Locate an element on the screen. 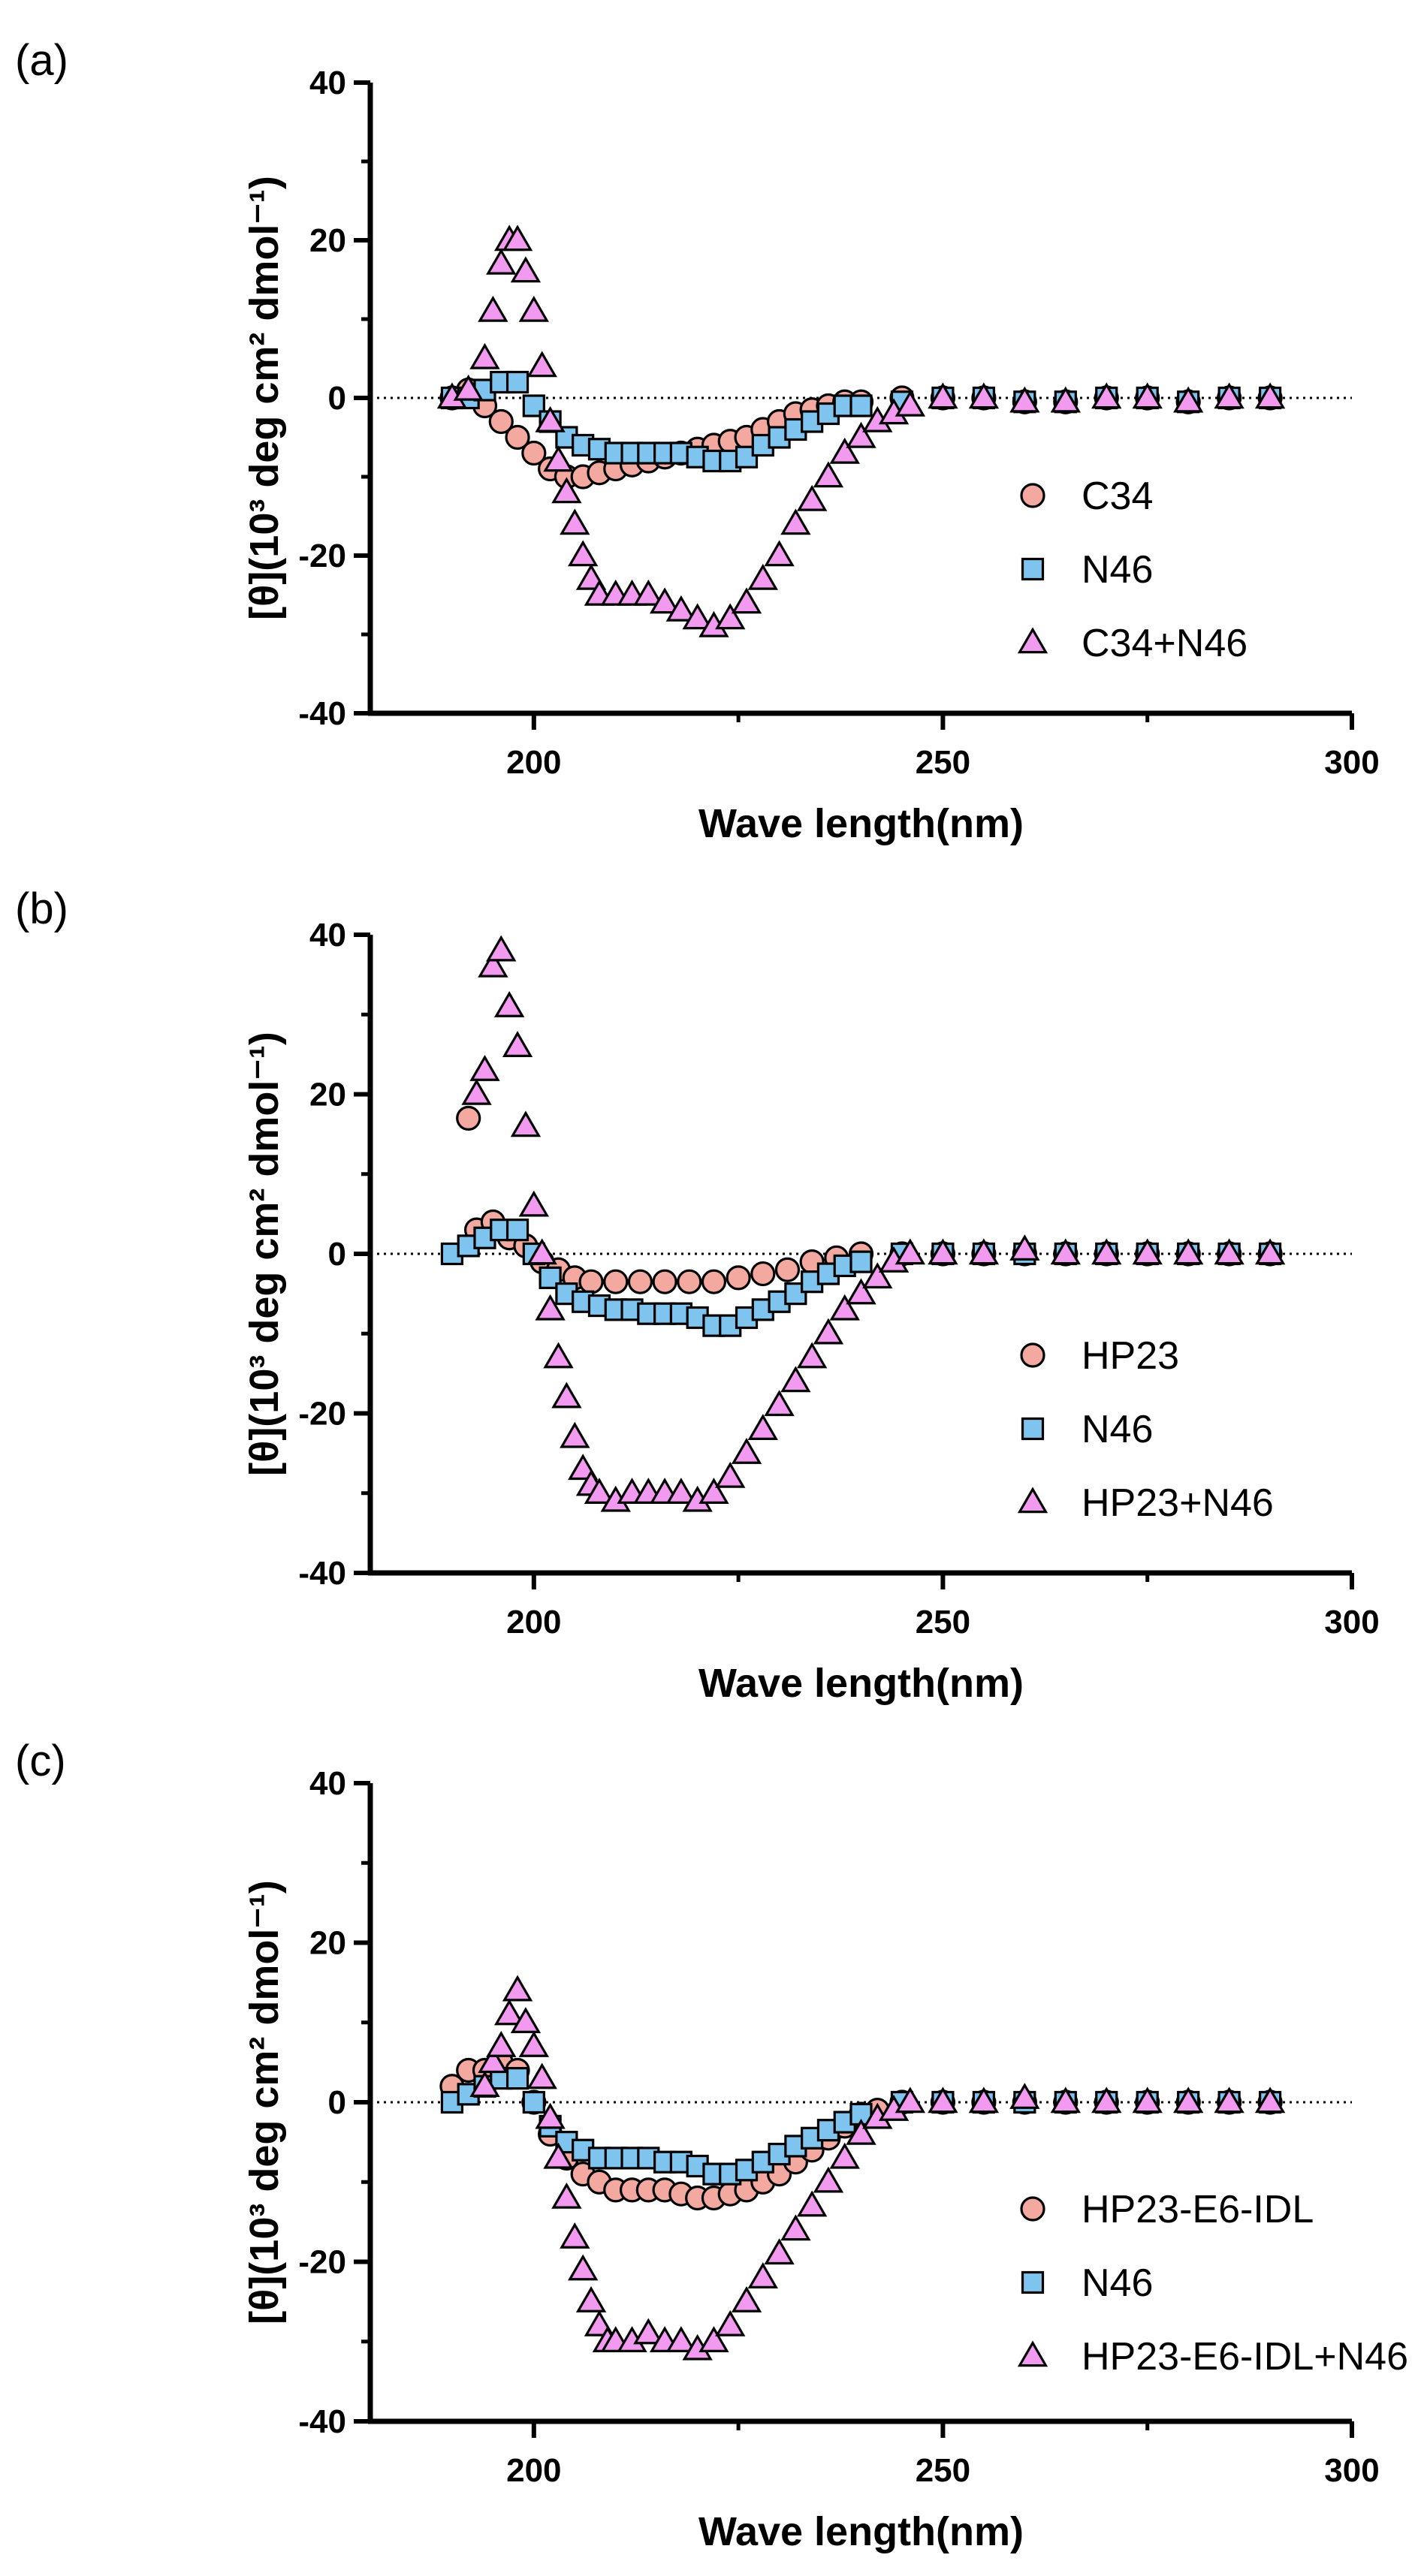 This screenshot has height=2576, width=1418. x-axis-title: Wave length(nm) is located at coordinates (861, 824).